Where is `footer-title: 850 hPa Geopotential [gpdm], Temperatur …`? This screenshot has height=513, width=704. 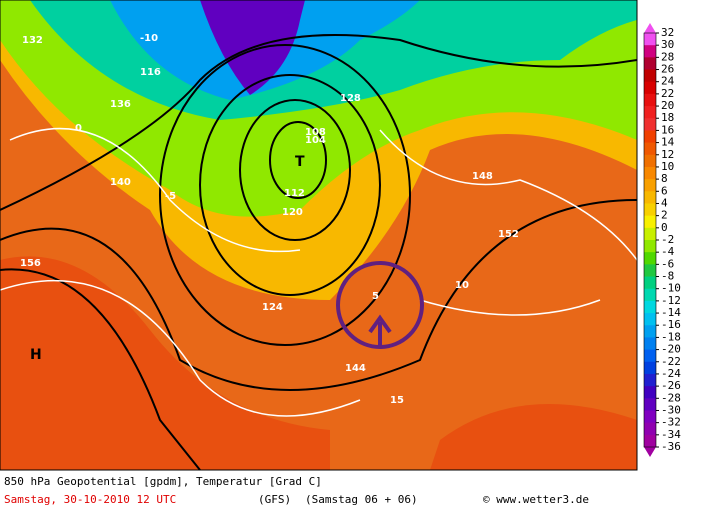
footer-title: 850 hPa Geopotential [gpdm], Temperatur … is located at coordinates (163, 481).